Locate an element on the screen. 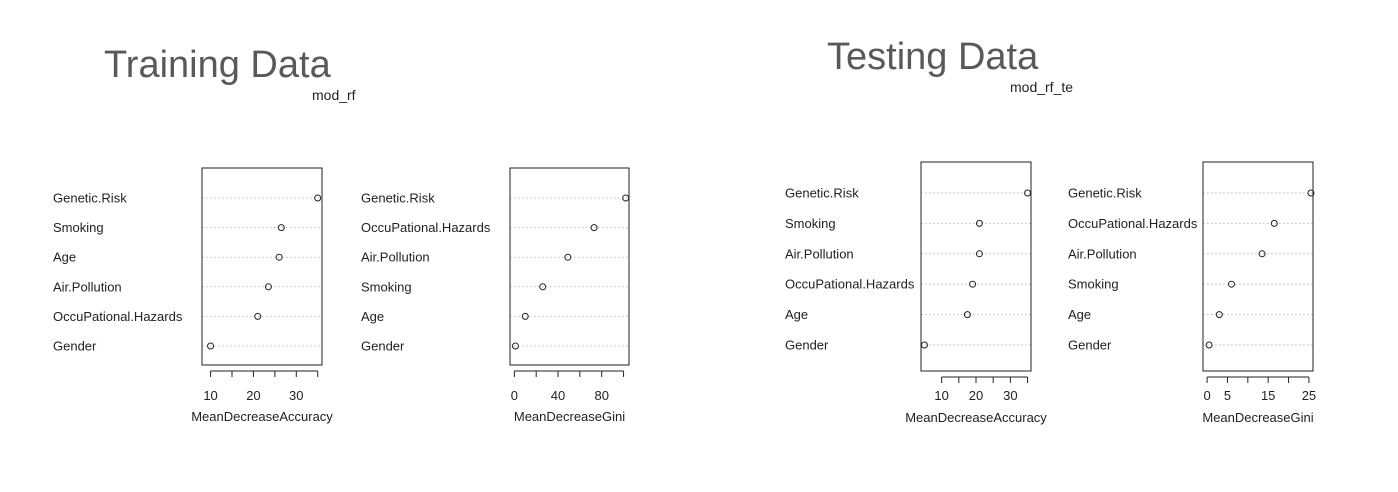 This screenshot has height=492, width=1398. x-tick-label: 5 is located at coordinates (1227, 395).